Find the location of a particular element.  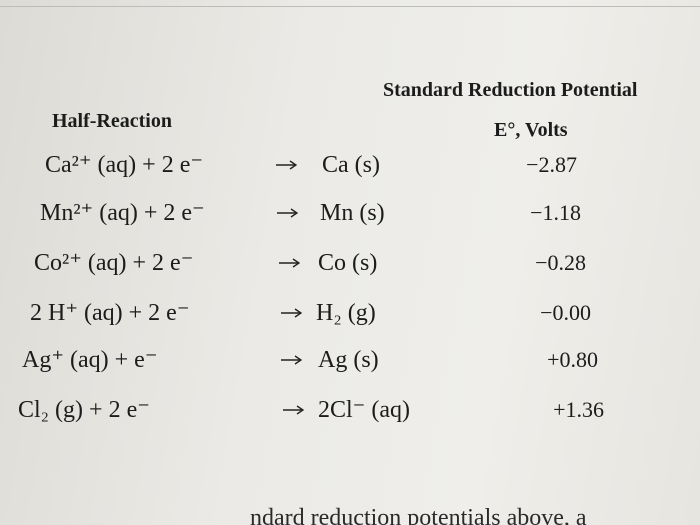

reactants: Mn²⁺ (aq) + 2 e⁻ is located at coordinates (122, 213).